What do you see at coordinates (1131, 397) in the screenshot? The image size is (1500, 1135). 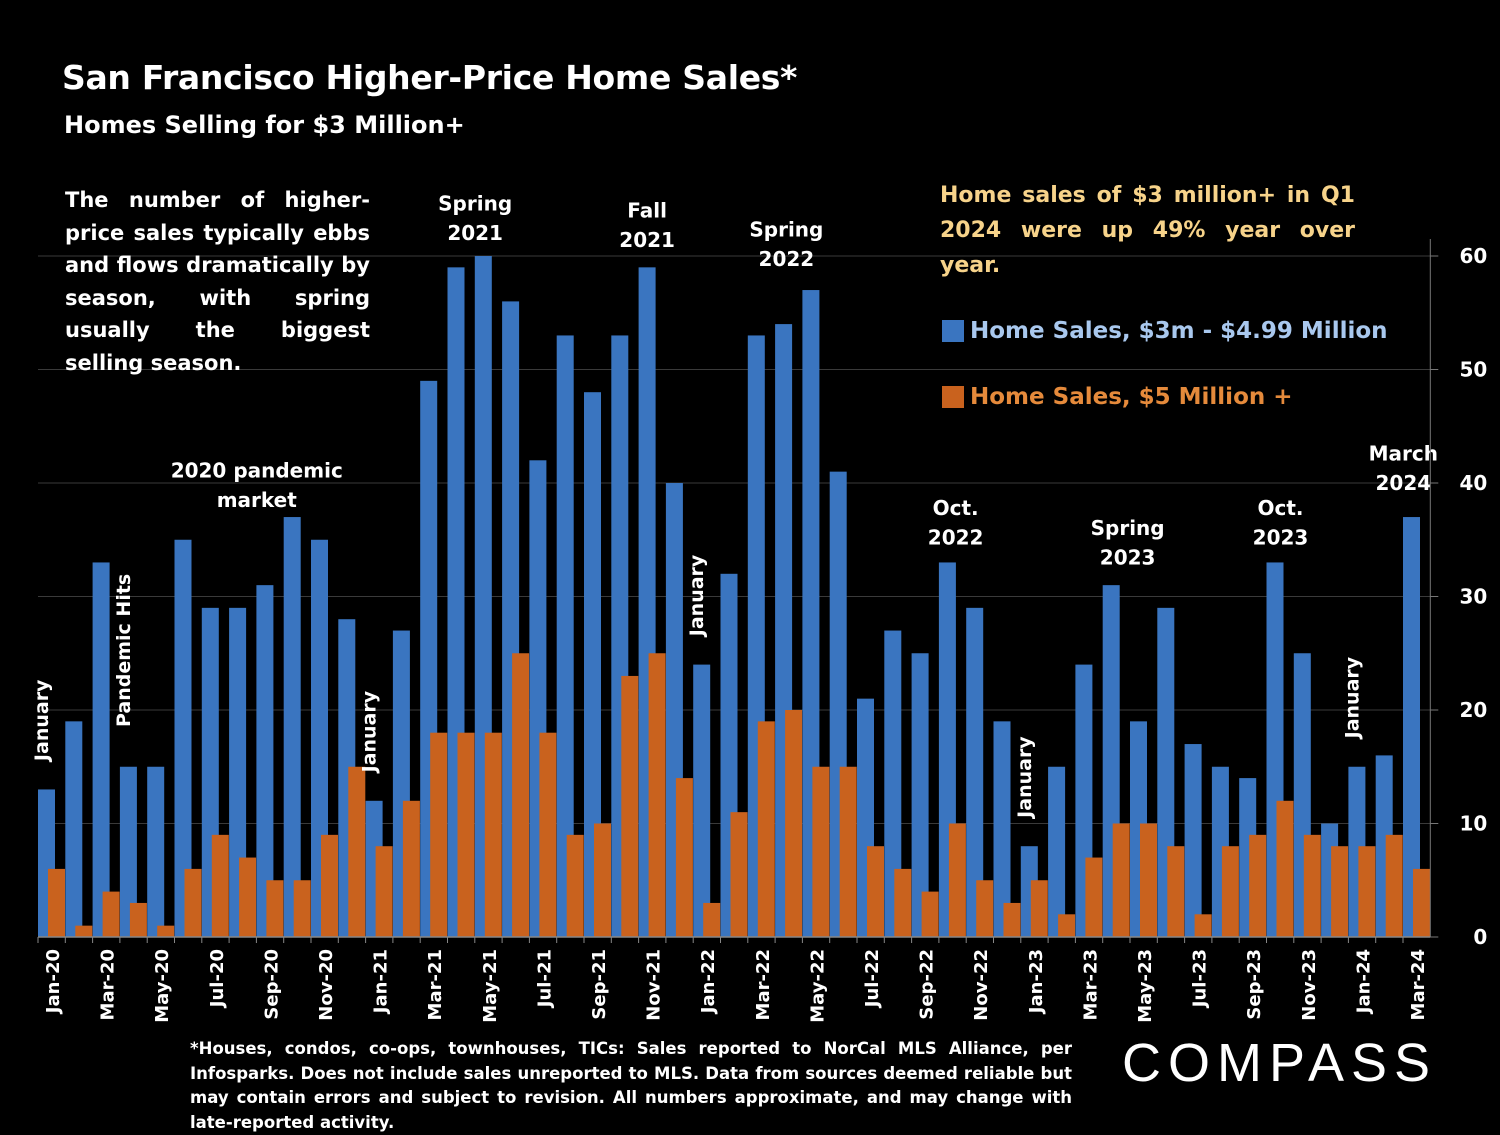 I see `legend-label-series2: Home Sales, $5 Million +` at bounding box center [1131, 397].